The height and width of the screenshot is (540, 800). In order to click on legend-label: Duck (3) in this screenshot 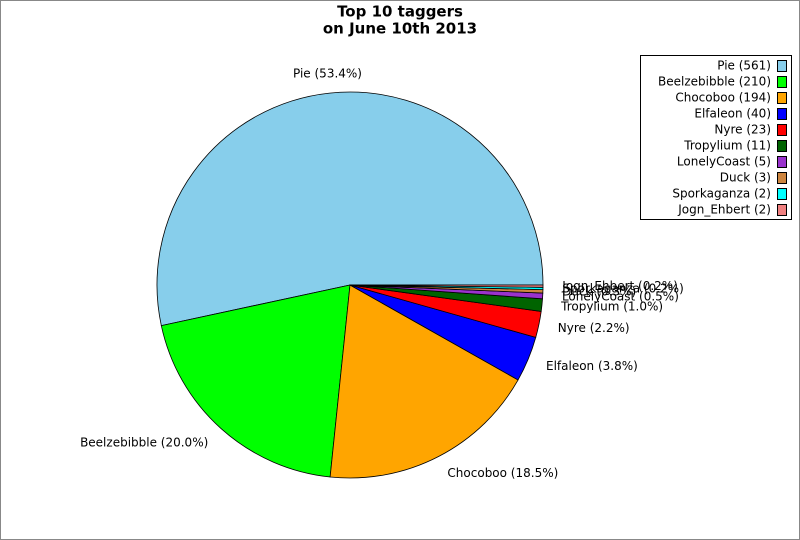, I will do `click(745, 178)`.